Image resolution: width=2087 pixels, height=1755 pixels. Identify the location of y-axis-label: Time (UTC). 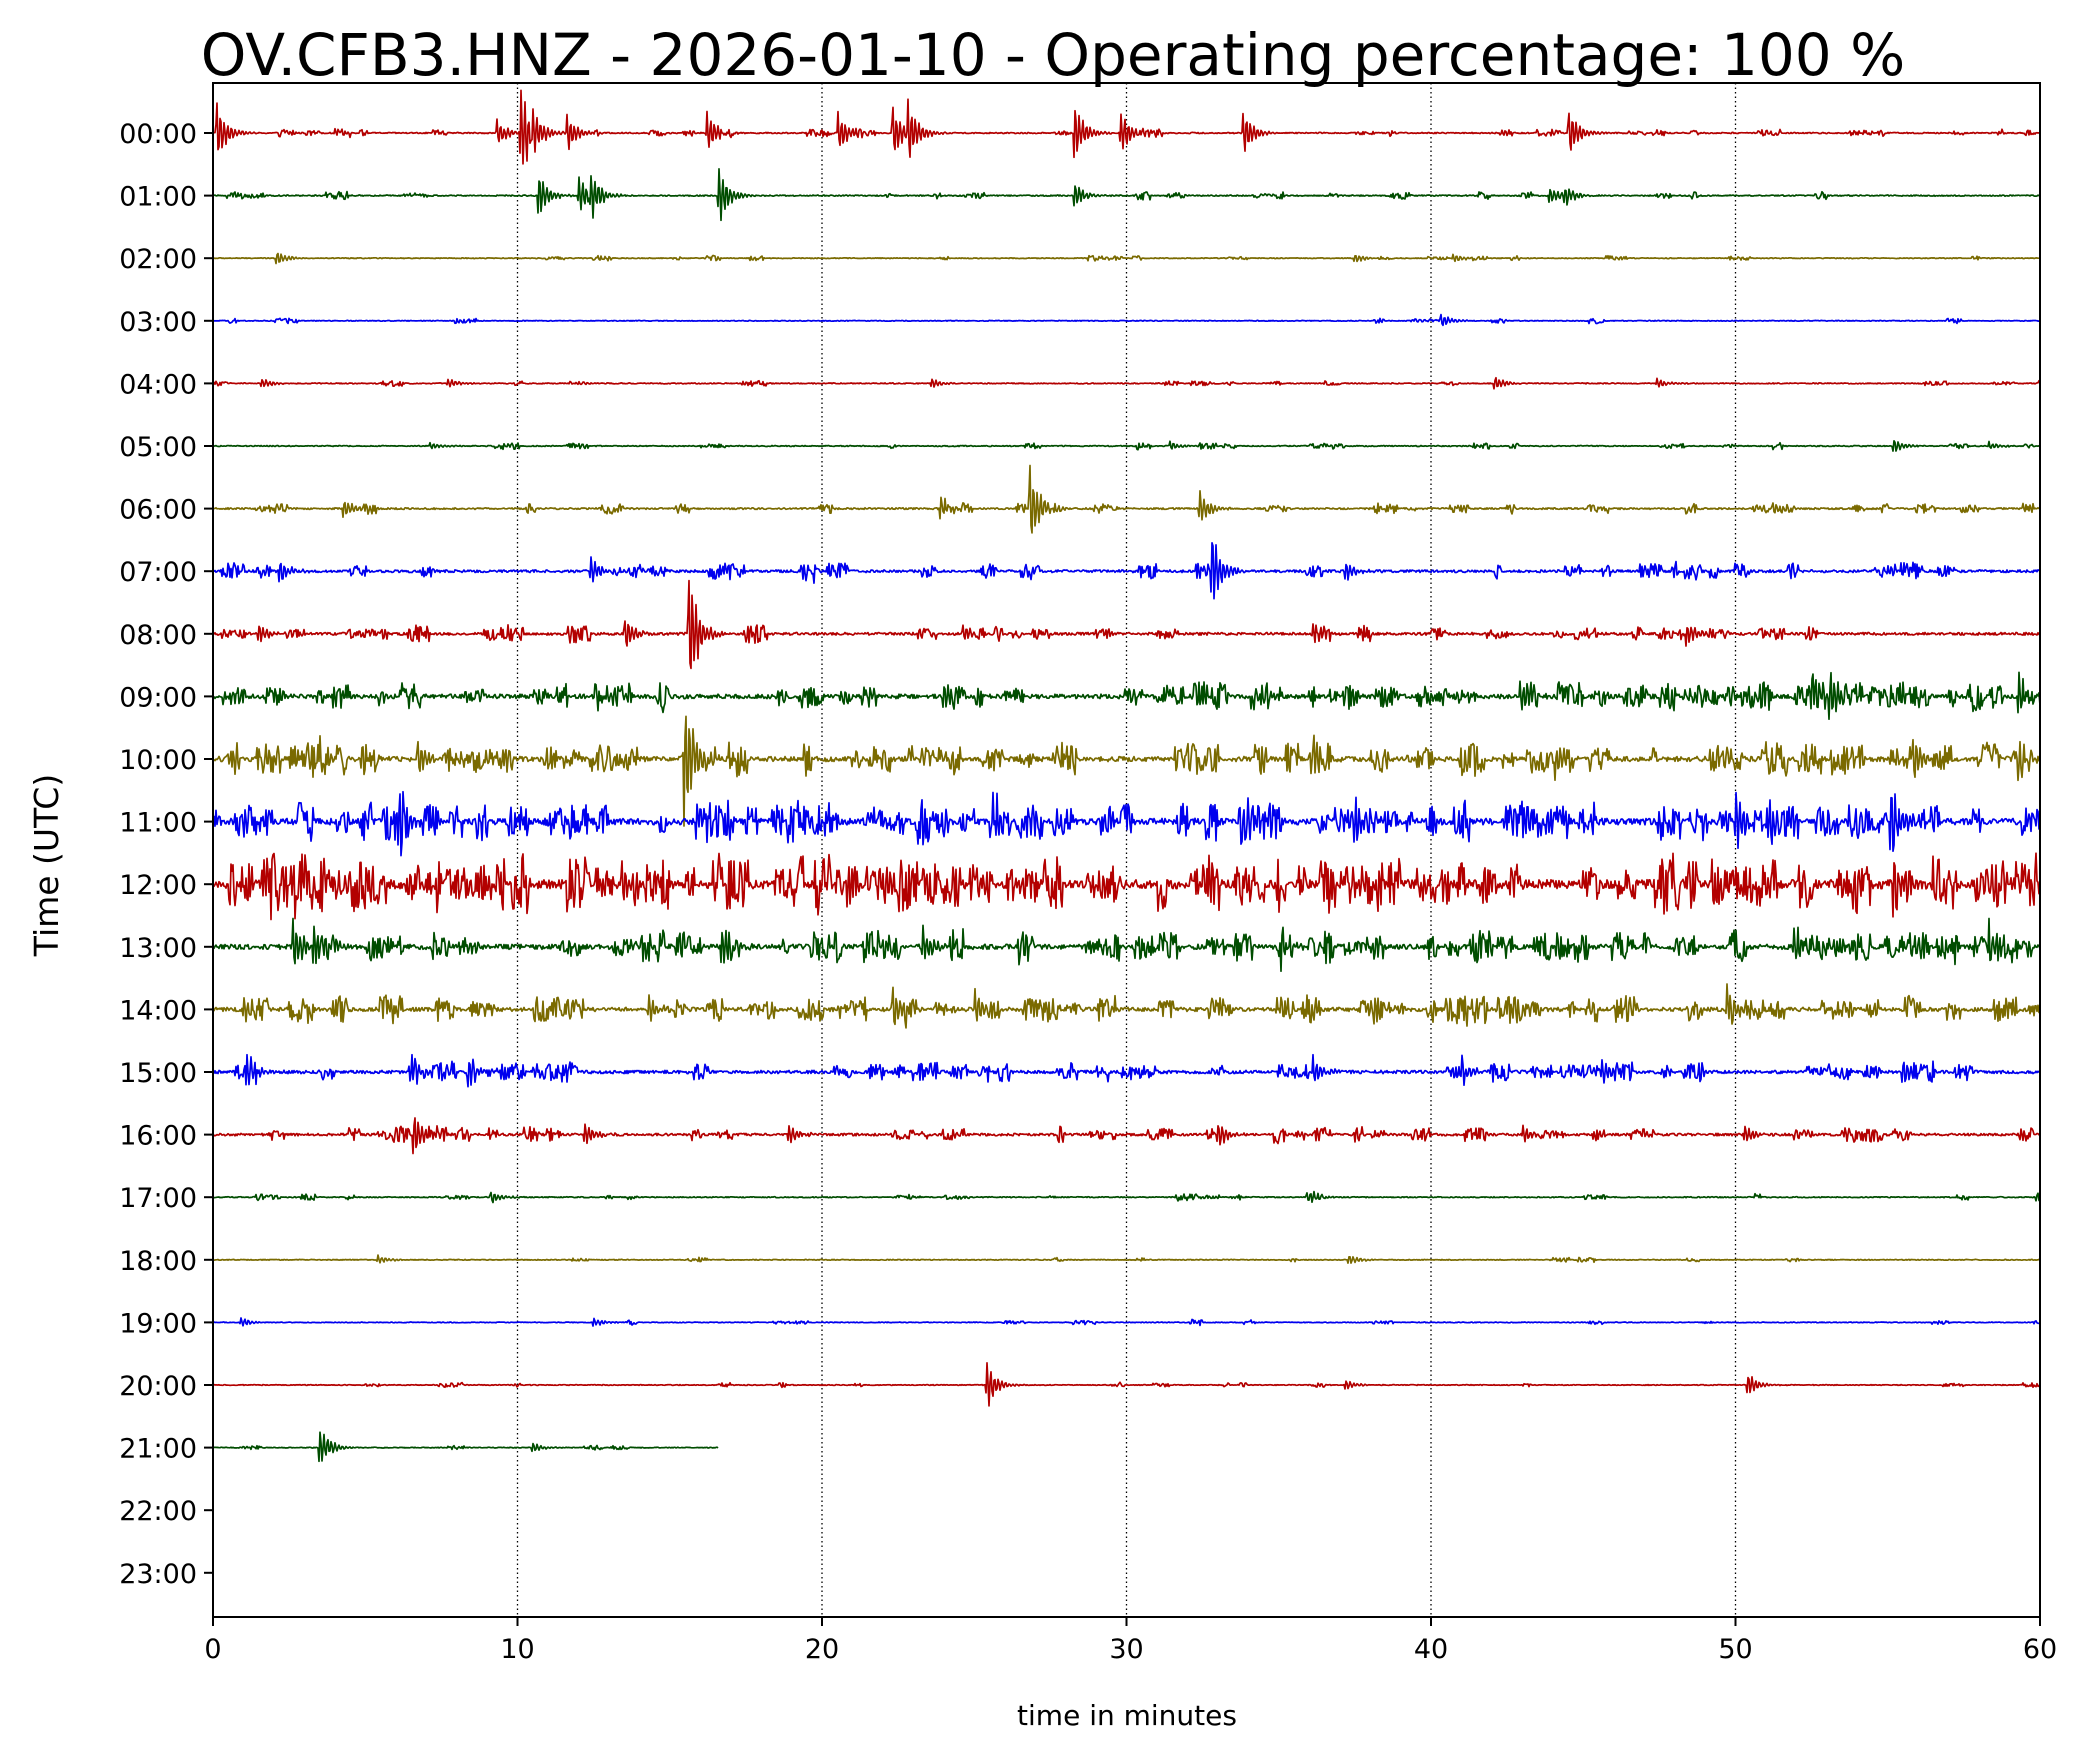
(46, 865).